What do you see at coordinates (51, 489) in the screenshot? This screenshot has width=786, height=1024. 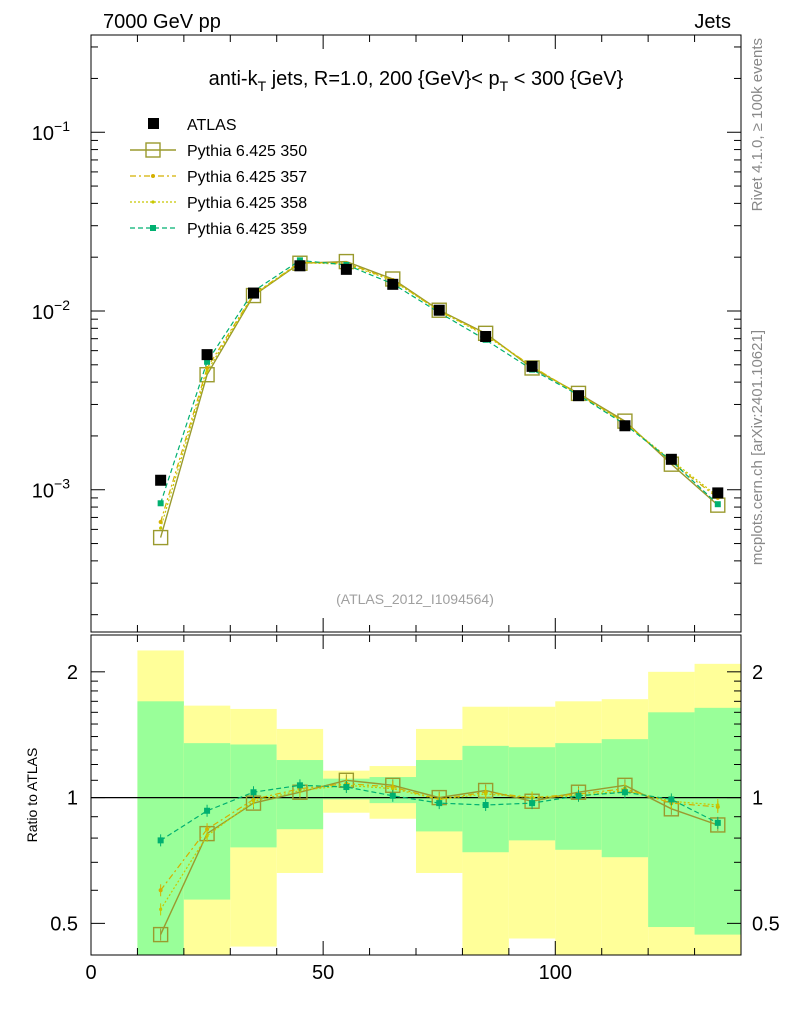 I see `main-ytick-label: 10⁻³` at bounding box center [51, 489].